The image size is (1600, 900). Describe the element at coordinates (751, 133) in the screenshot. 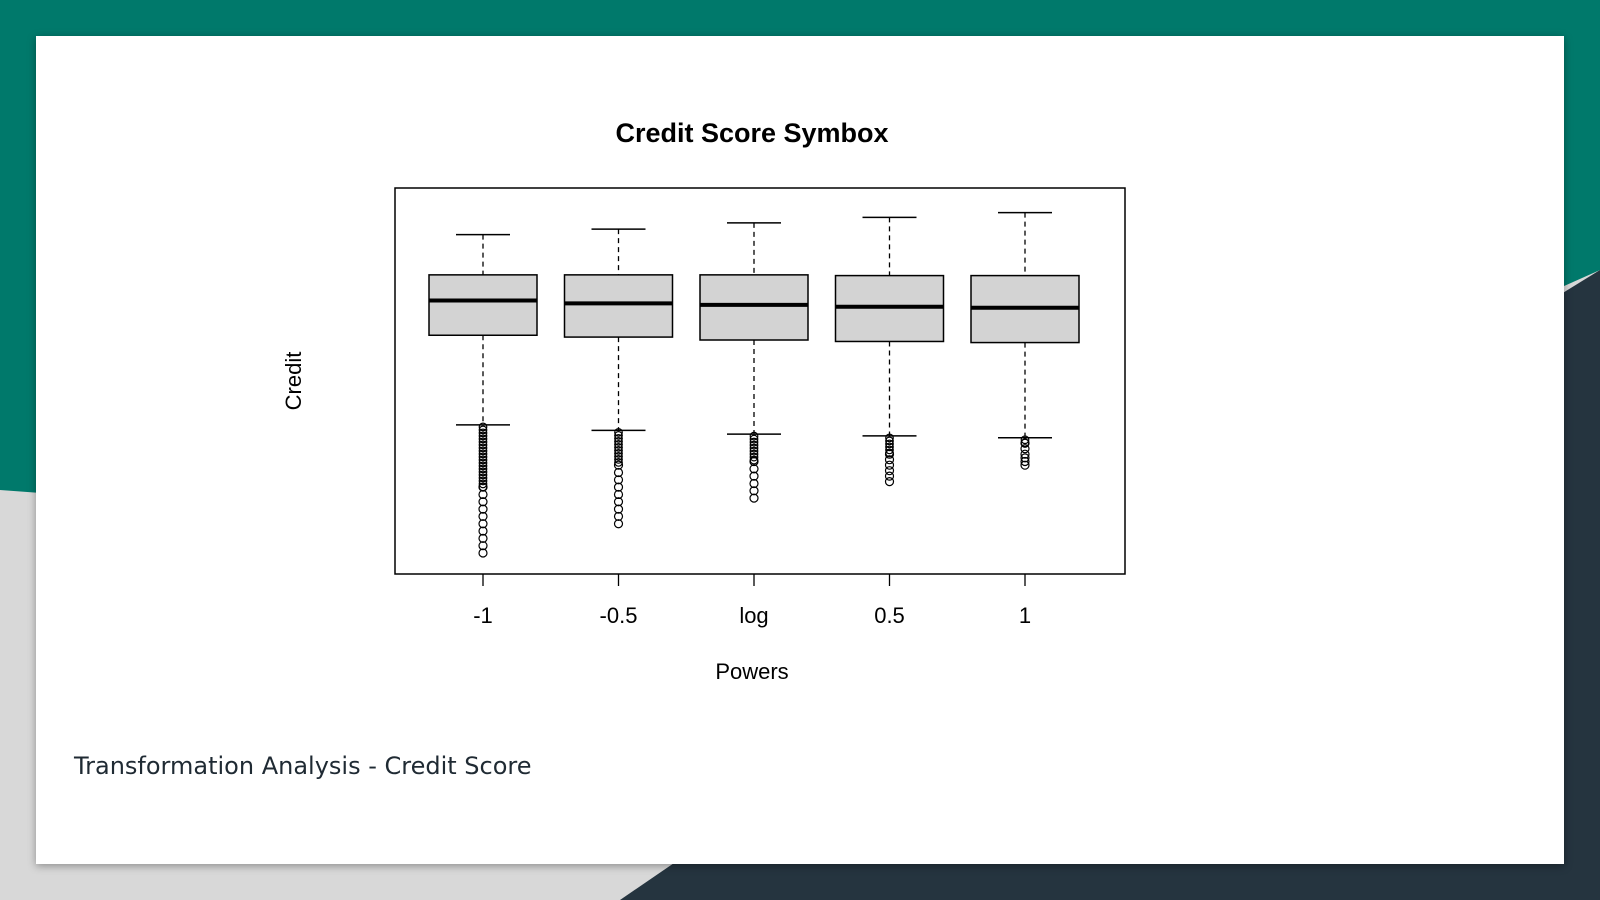

I see `chart-title: Credit Score Symbox` at that location.